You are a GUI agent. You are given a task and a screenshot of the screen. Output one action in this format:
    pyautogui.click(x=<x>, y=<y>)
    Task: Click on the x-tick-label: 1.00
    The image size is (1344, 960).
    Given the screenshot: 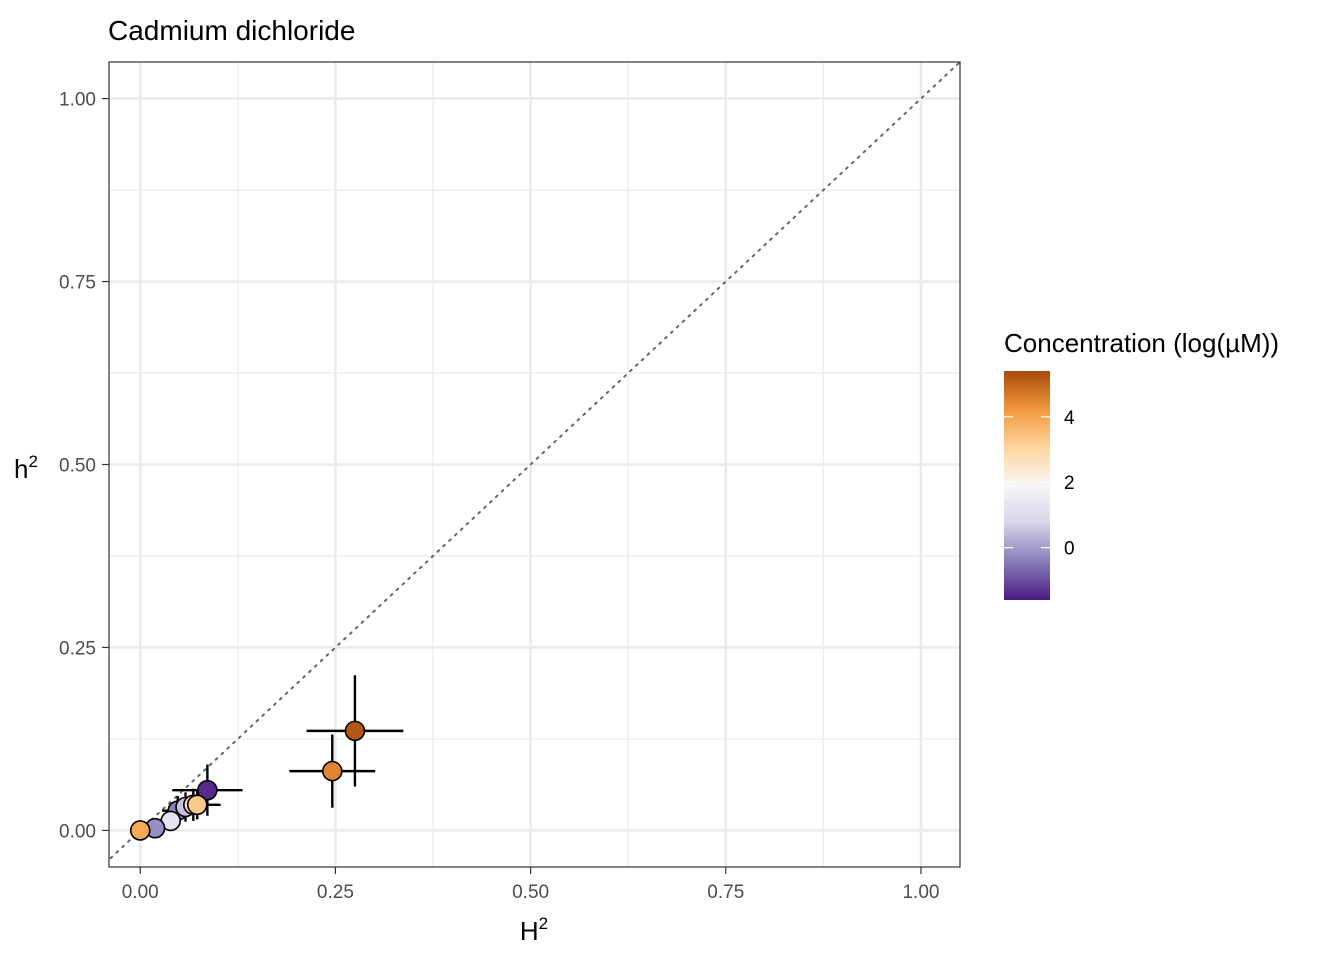 What is the action you would take?
    pyautogui.click(x=920, y=892)
    